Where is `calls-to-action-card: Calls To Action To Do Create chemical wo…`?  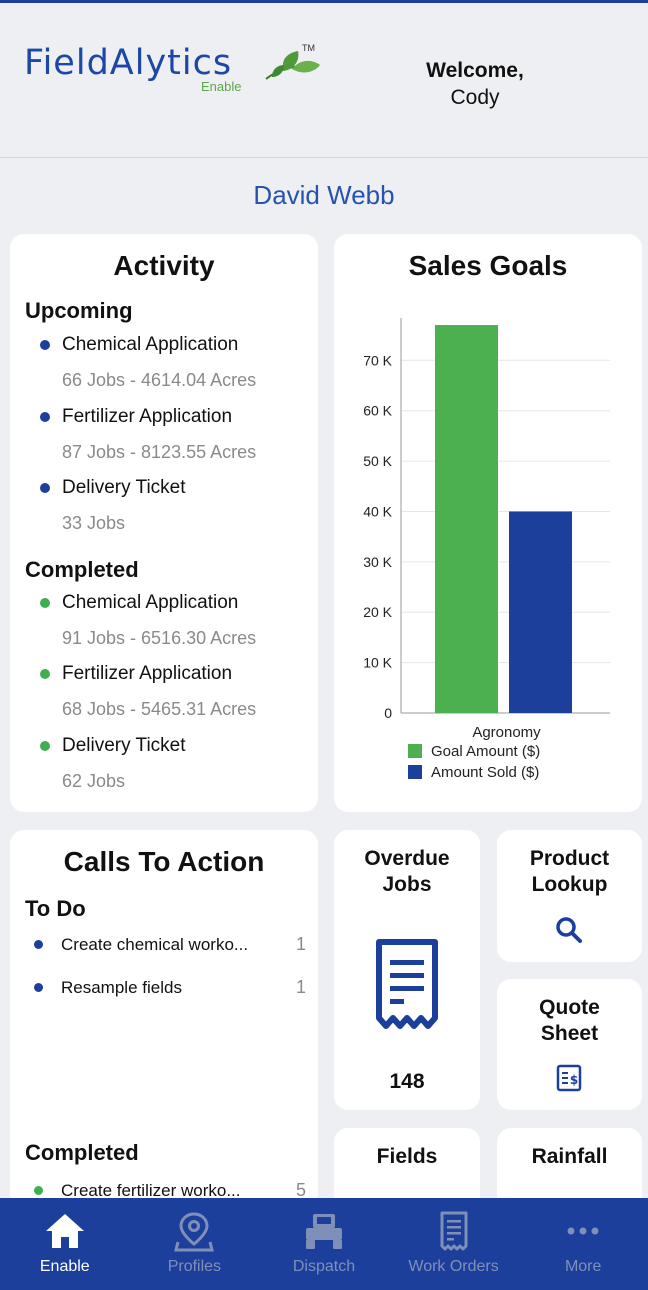
calls-to-action-card: Calls To Action To Do Create chemical wo… is located at coordinates (164, 1020).